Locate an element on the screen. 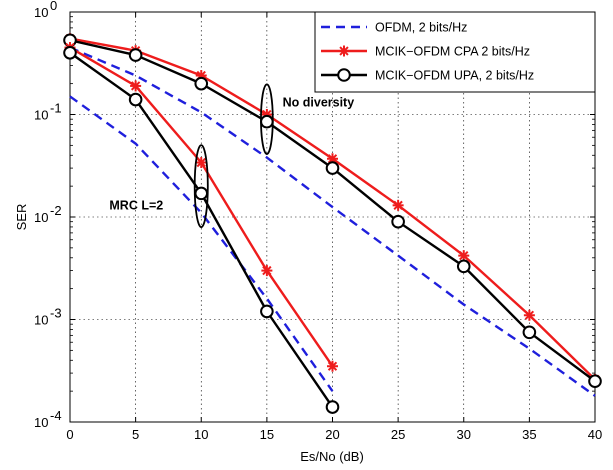 The image size is (613, 470). x-tick-label: 40 is located at coordinates (595, 434).